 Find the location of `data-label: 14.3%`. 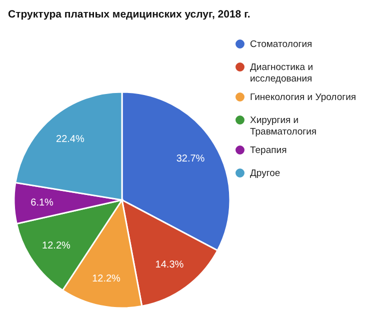

data-label: 14.3% is located at coordinates (169, 264).